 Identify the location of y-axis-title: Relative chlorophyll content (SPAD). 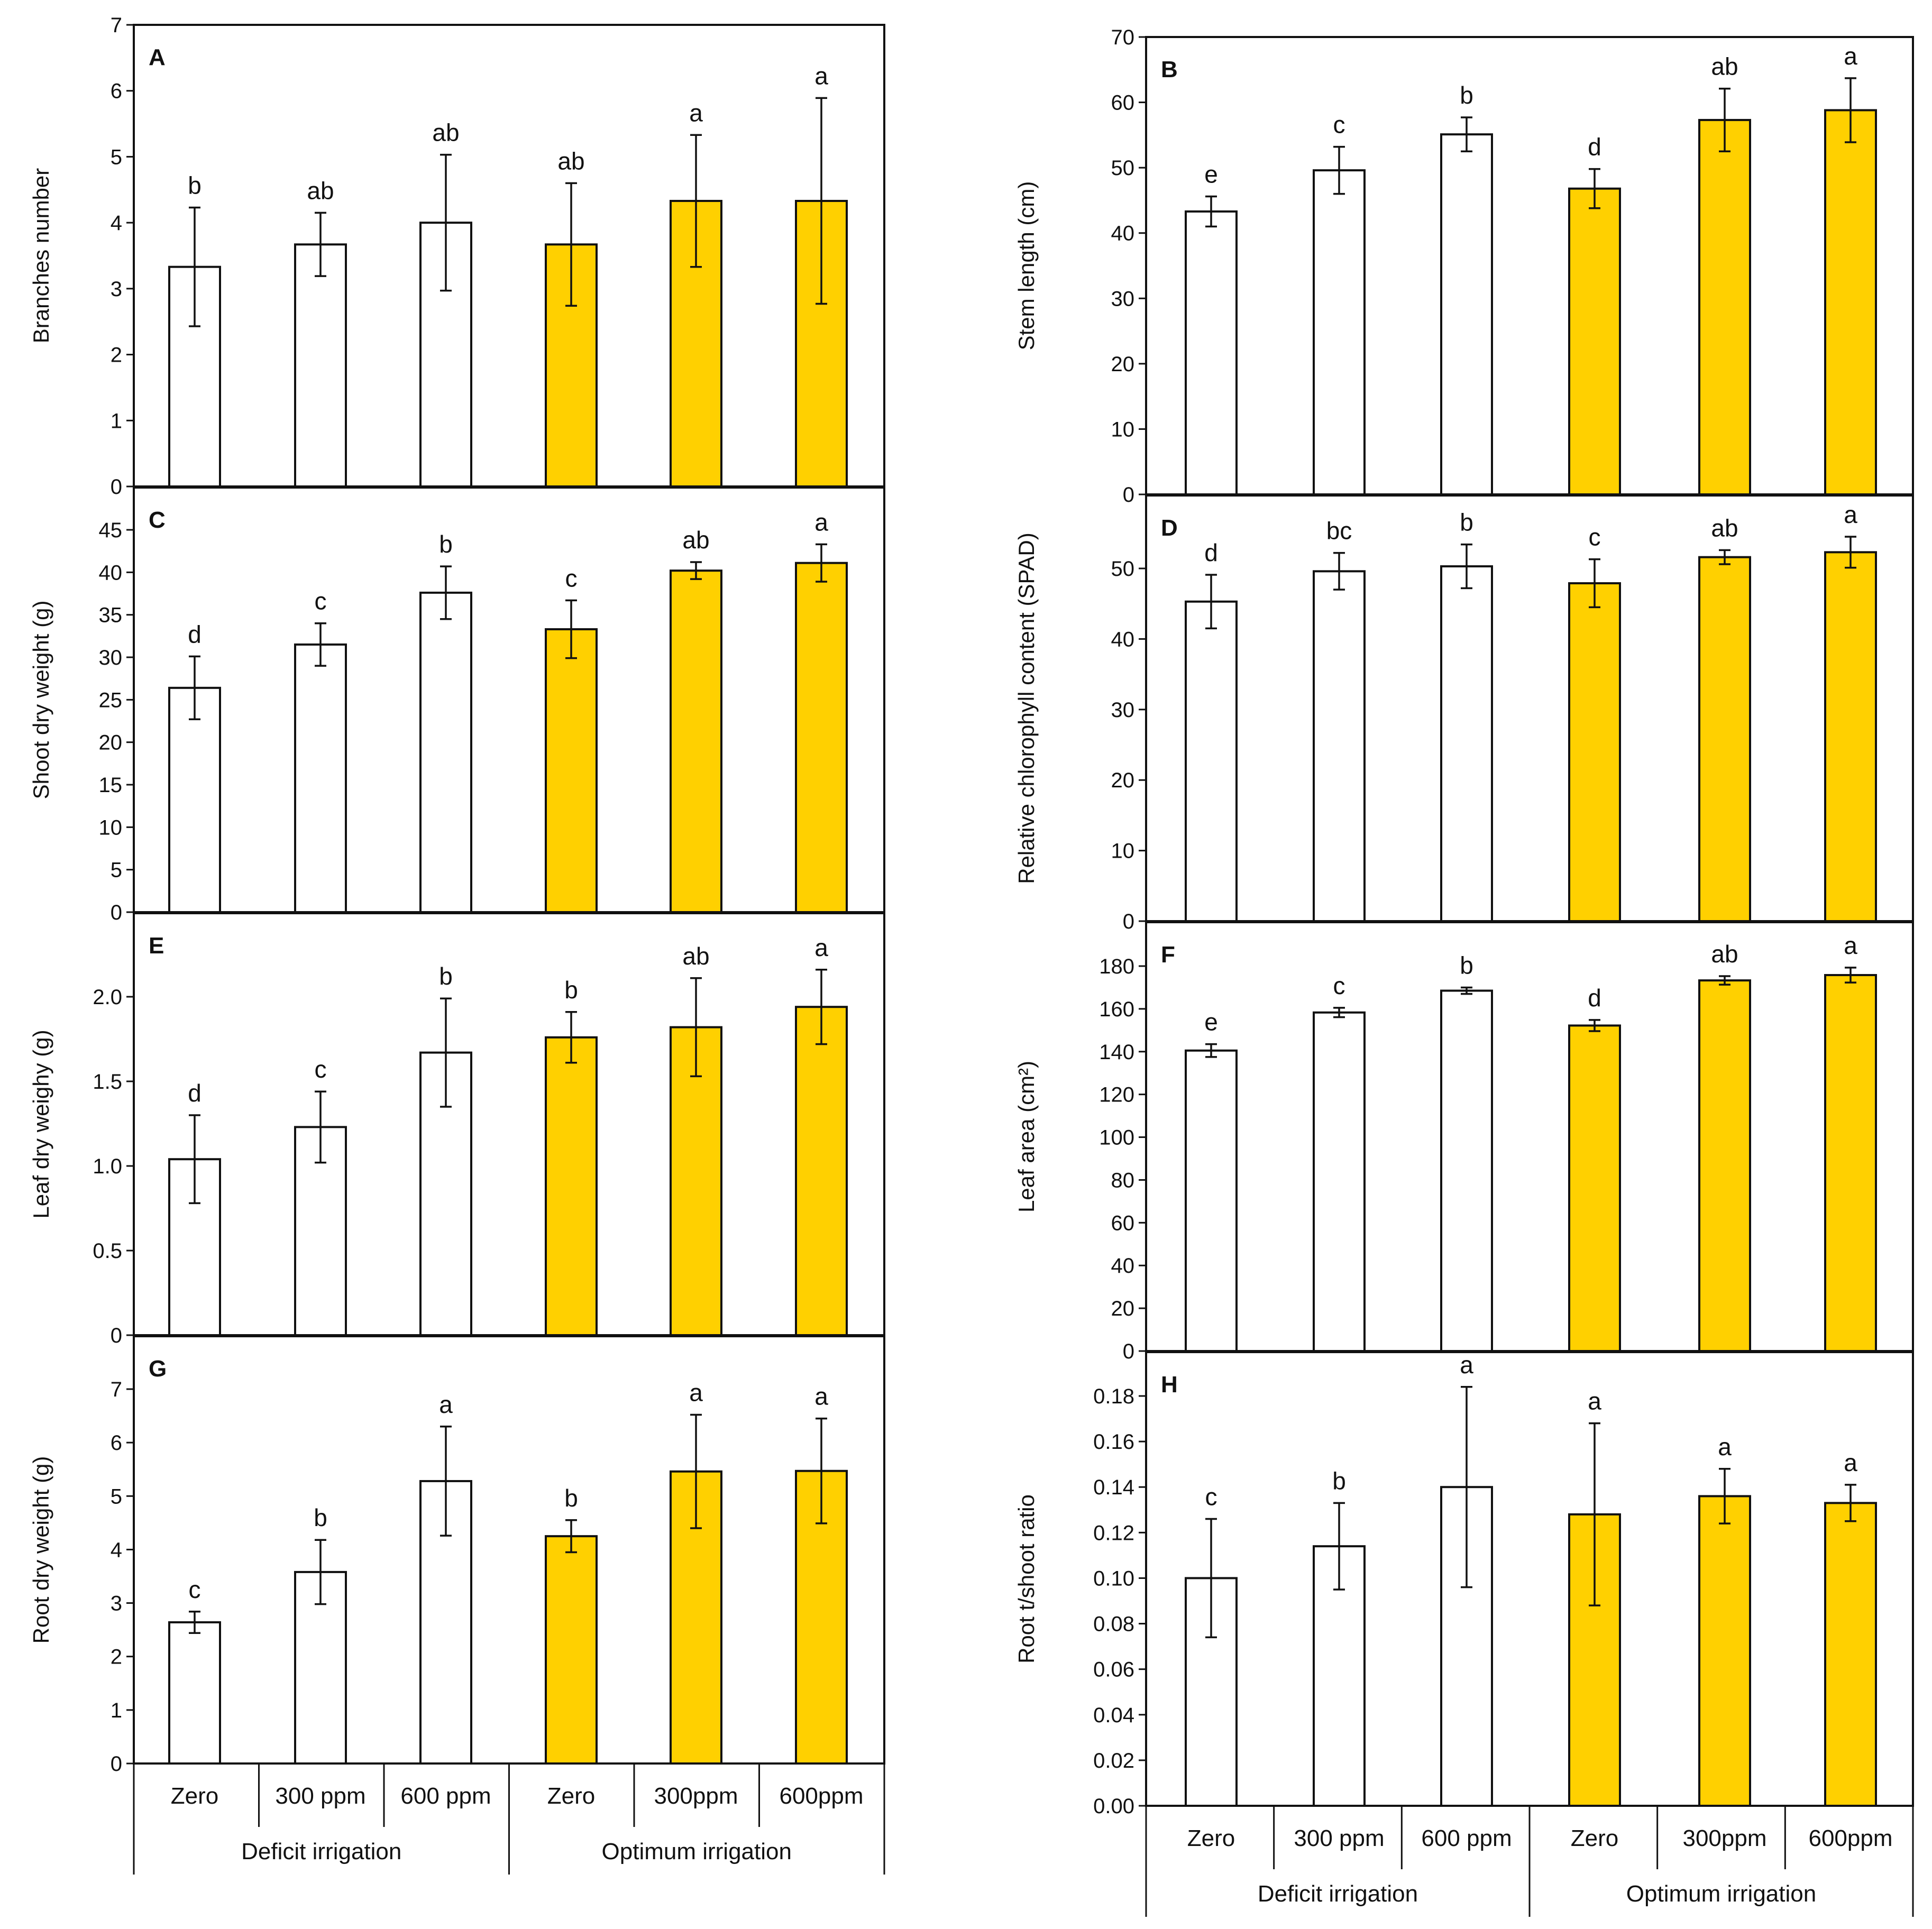
(1026, 708).